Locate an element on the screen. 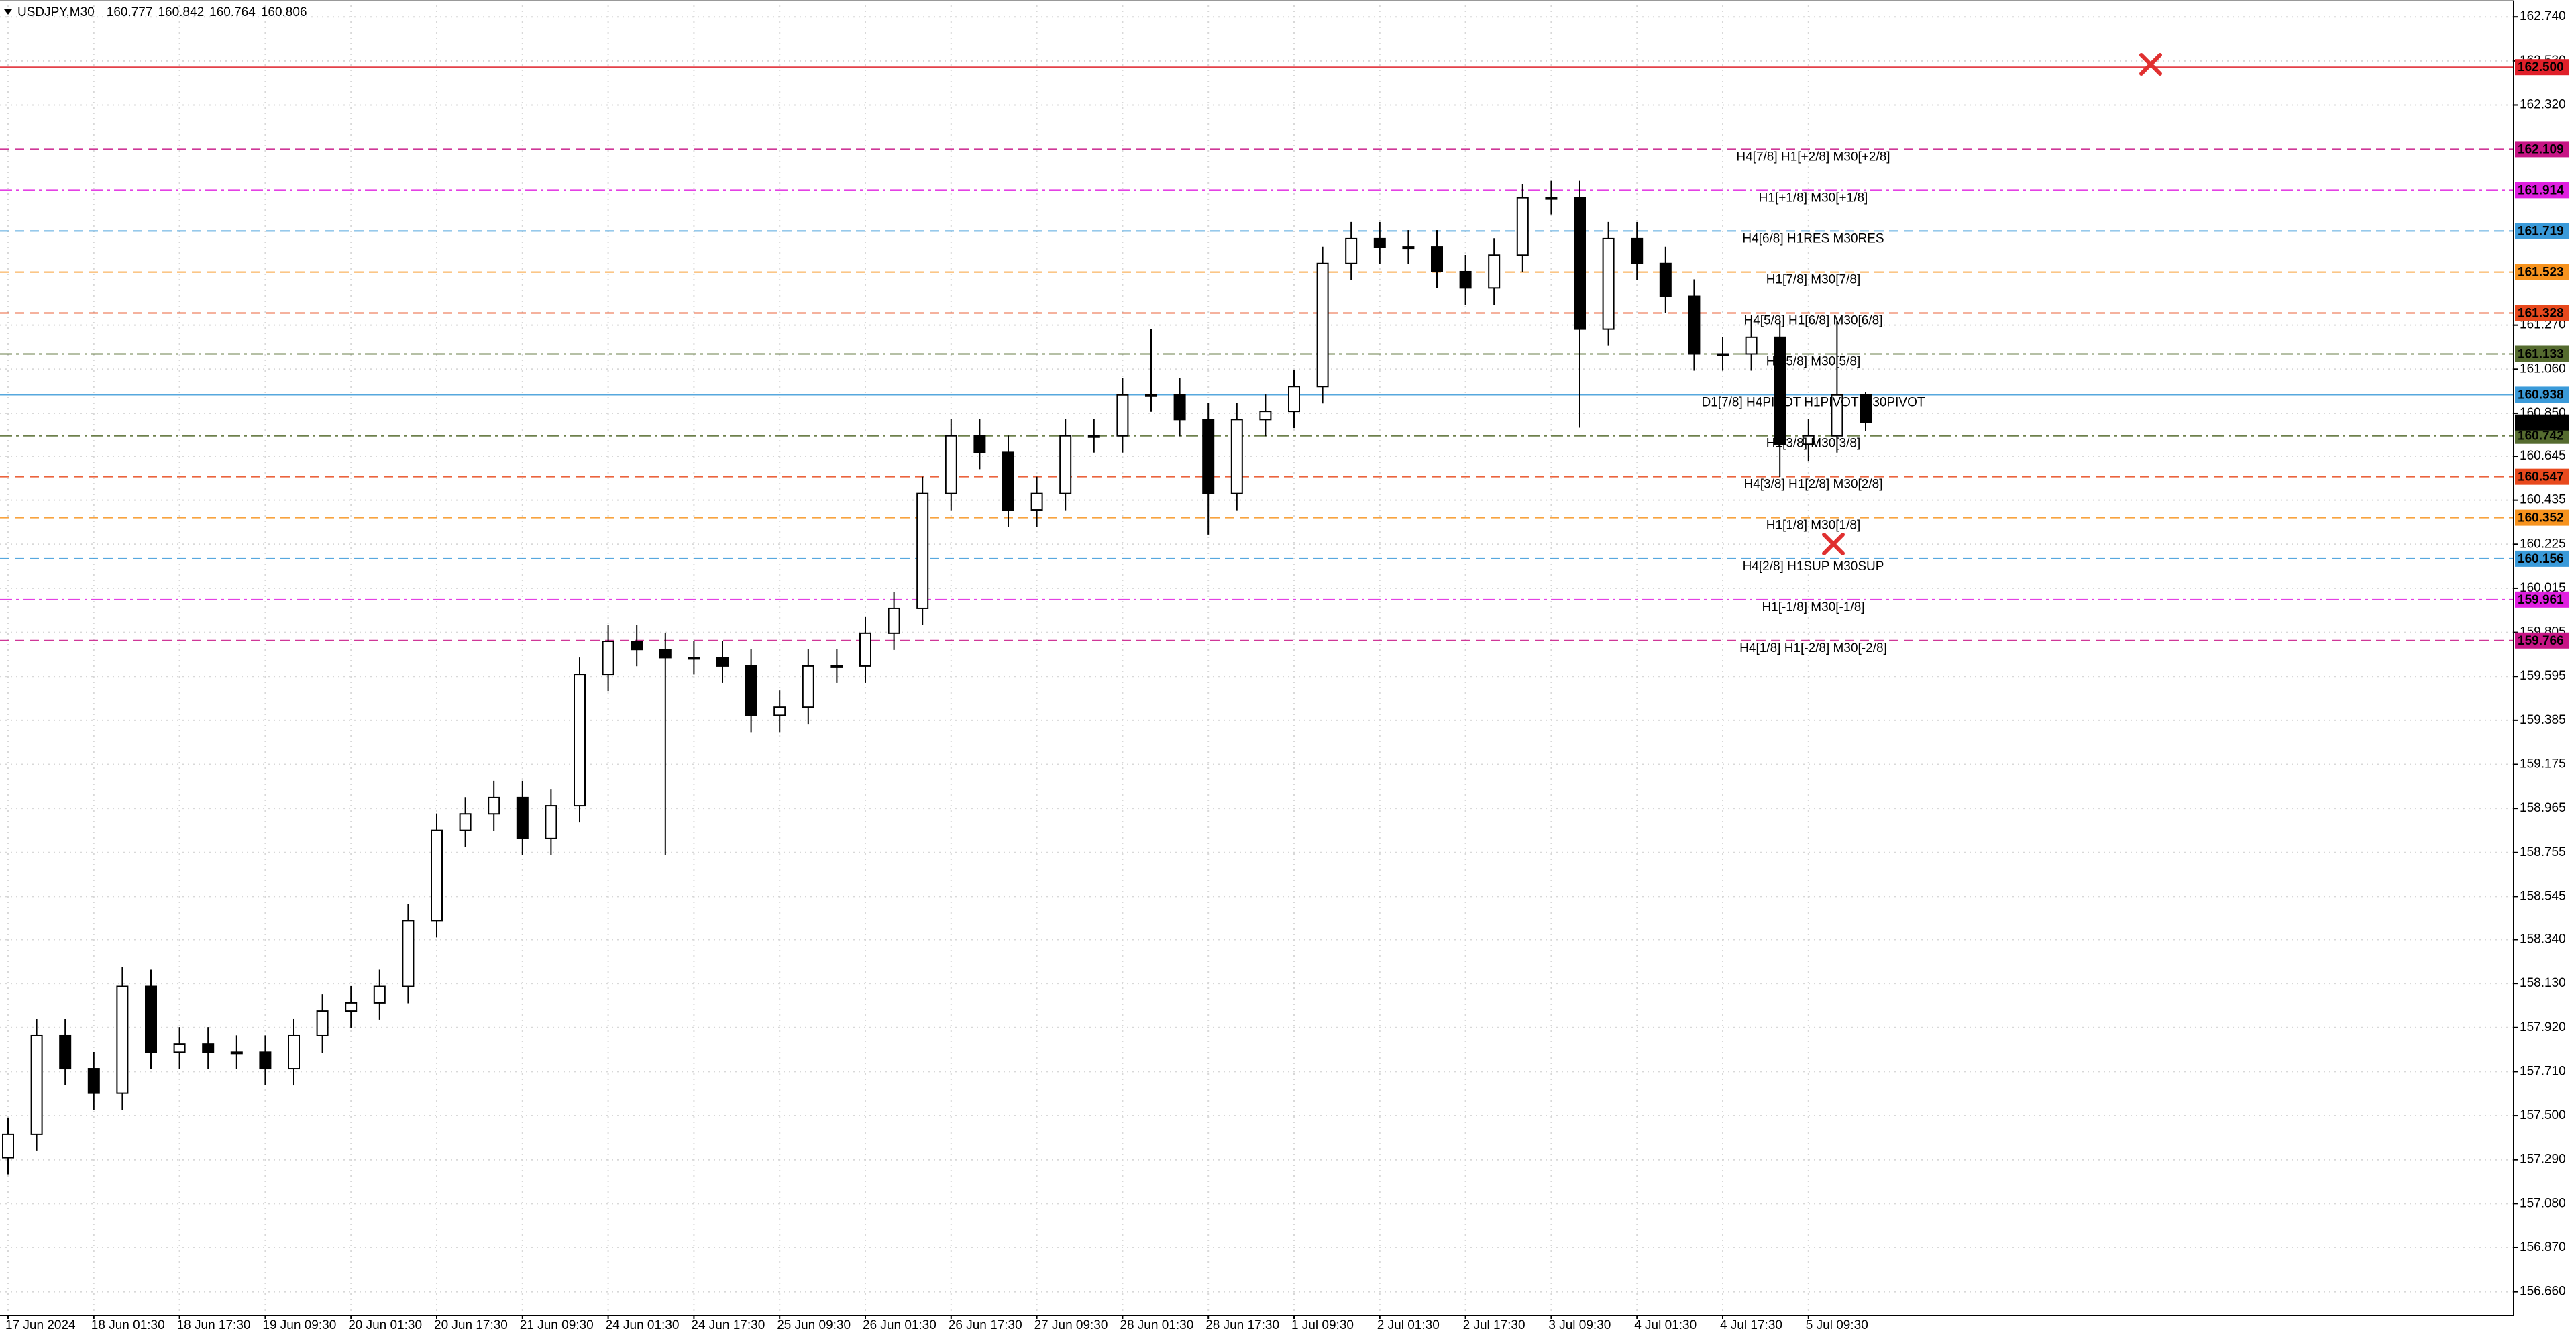  x-tick-label: 4 Jul 01:30 is located at coordinates (1665, 1325).